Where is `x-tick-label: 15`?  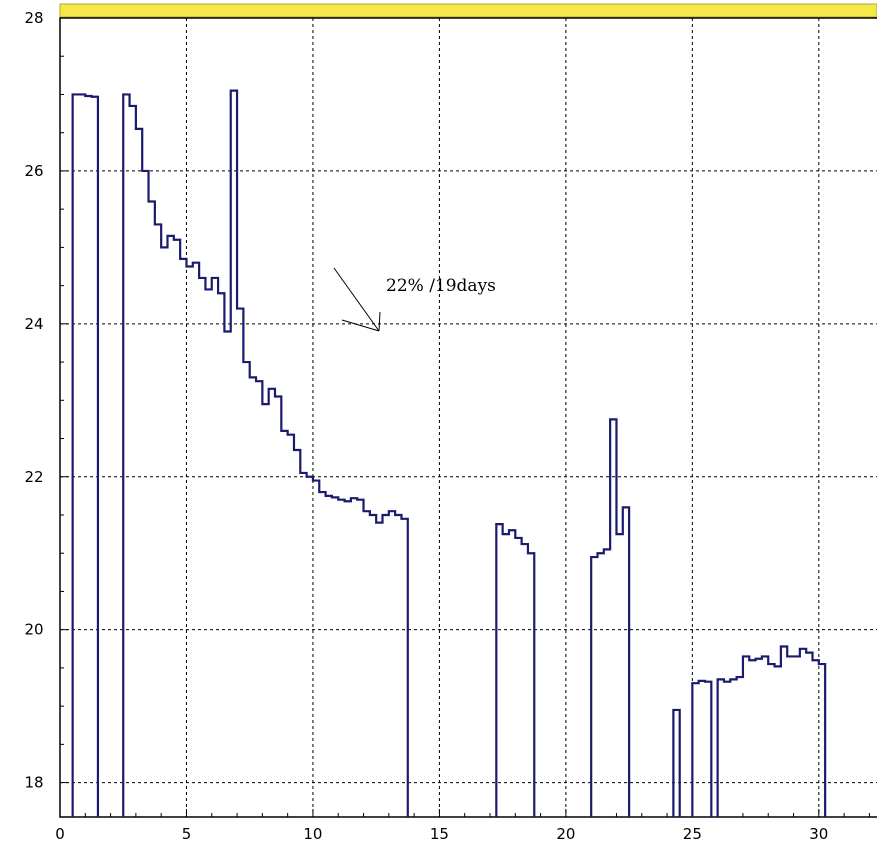 x-tick-label: 15 is located at coordinates (439, 834).